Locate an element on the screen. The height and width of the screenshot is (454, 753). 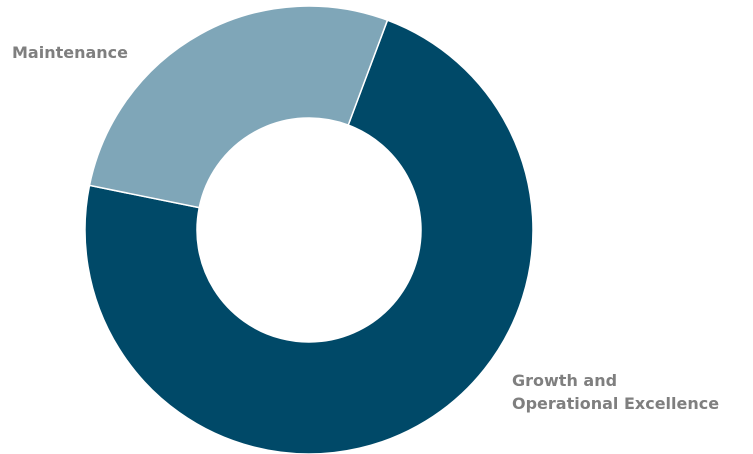
slice-label-maintenance-line-1: Maintenance is located at coordinates (70, 52).